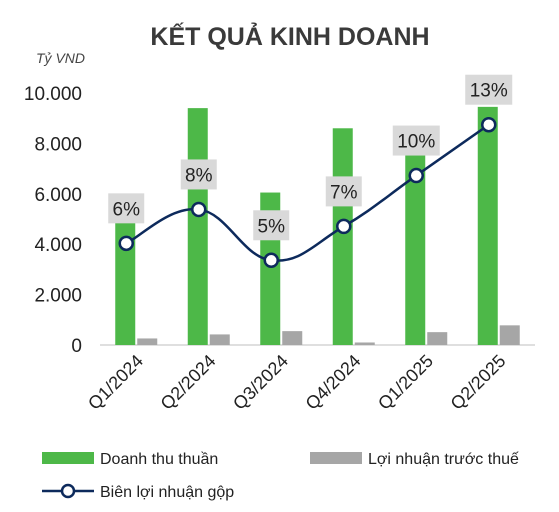 This screenshot has width=559, height=512. I want to click on margin-data-label: 13%, so click(489, 91).